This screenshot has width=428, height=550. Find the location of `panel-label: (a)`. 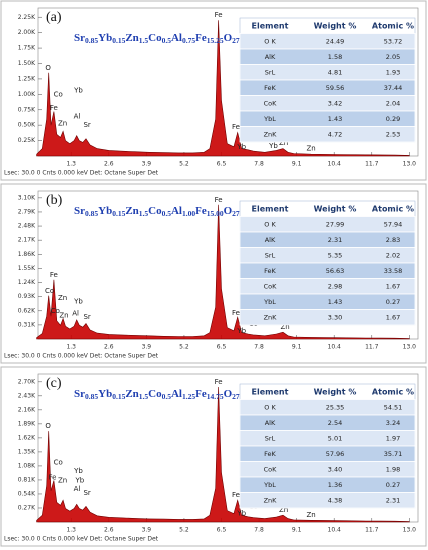

panel-label: (a) is located at coordinates (54, 17).